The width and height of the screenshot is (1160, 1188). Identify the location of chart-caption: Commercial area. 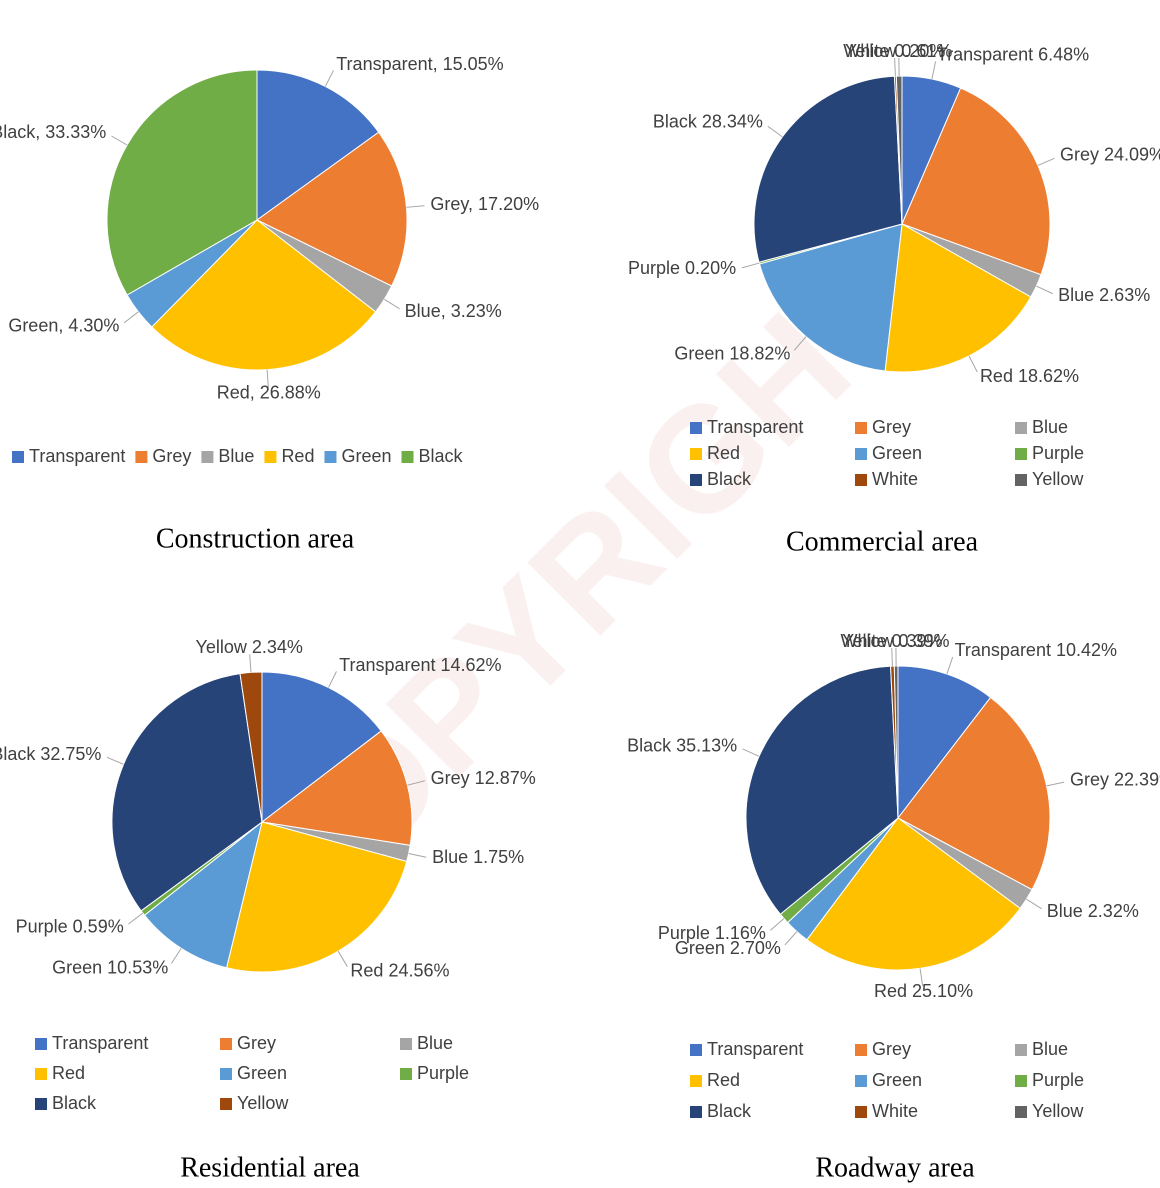
(882, 541).